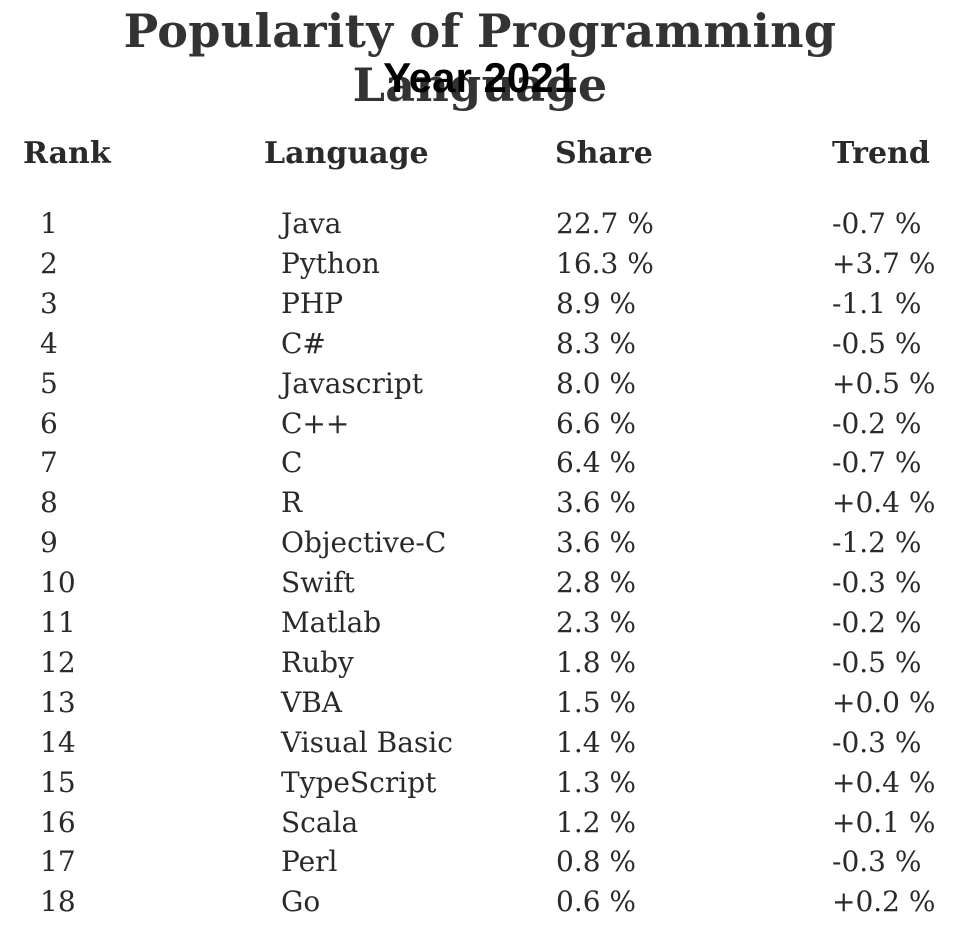 Image resolution: width=960 pixels, height=940 pixels. I want to click on trend-cell: +0.0 %, so click(884, 702).